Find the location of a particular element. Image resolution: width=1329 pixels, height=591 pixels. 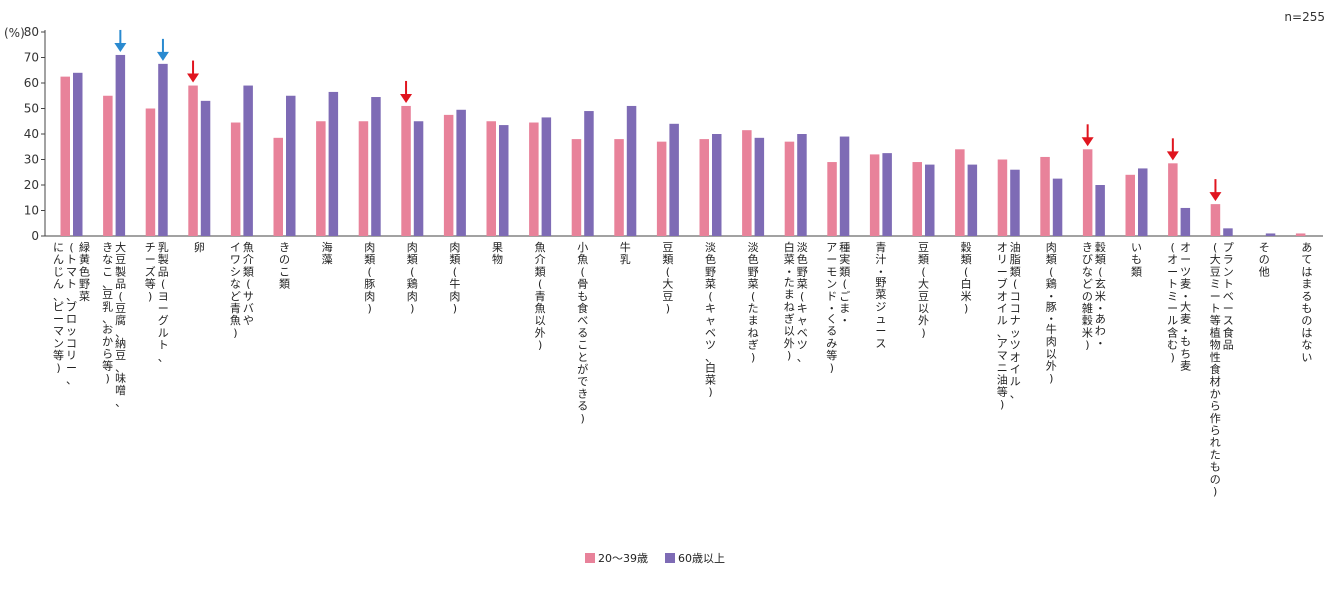

category-label-line: 肉類(豚肉) is located at coordinates (369, 278).